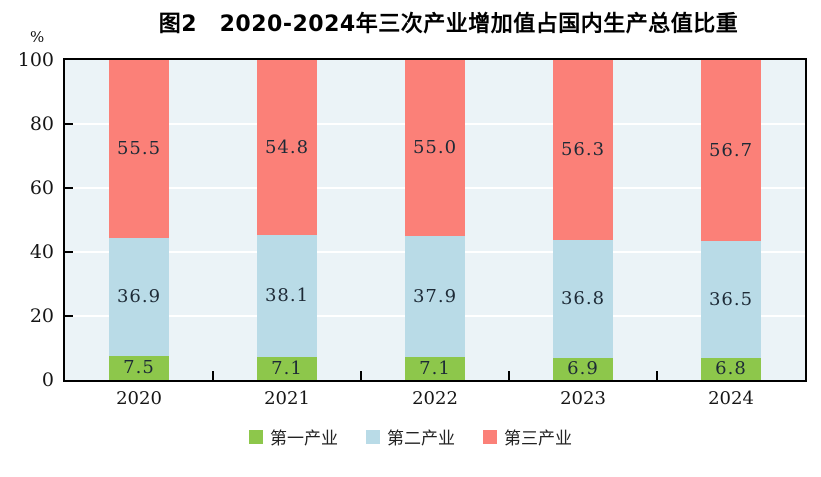 This screenshot has width=821, height=477. Describe the element at coordinates (287, 398) in the screenshot. I see `x-tick-label-2021: 2021` at that location.